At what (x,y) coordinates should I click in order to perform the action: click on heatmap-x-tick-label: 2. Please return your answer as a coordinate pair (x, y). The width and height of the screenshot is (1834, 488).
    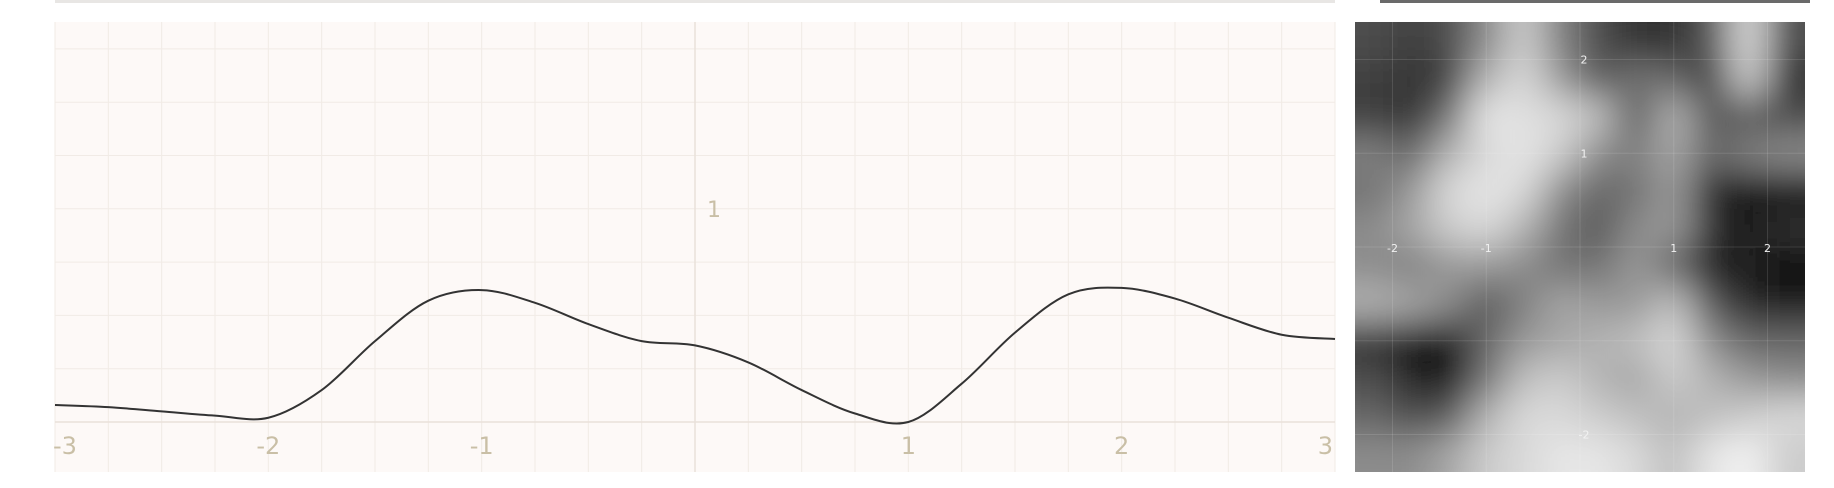
    Looking at the image, I should click on (1767, 248).